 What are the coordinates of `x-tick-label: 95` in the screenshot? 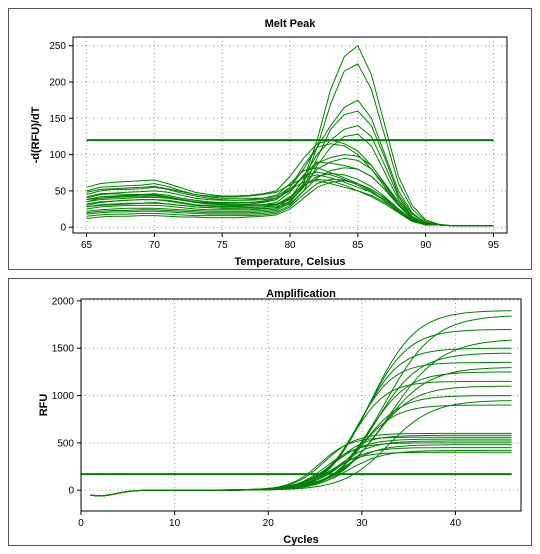 It's located at (494, 245).